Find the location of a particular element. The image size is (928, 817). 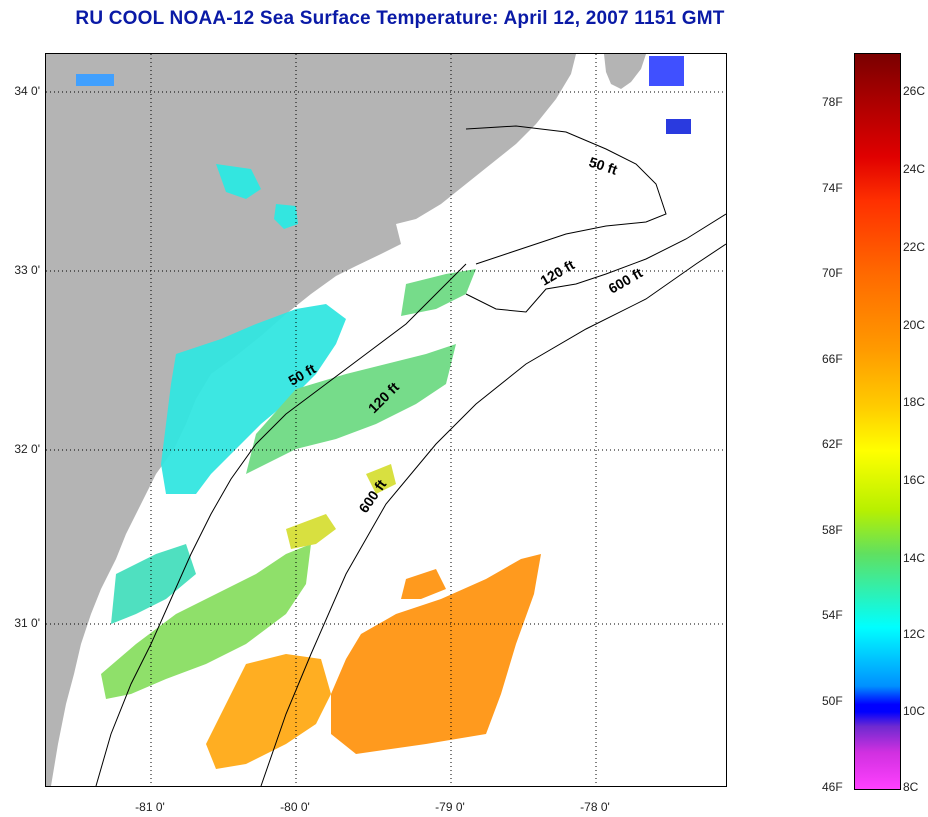

colorbar-c-12: 12C is located at coordinates (914, 634).